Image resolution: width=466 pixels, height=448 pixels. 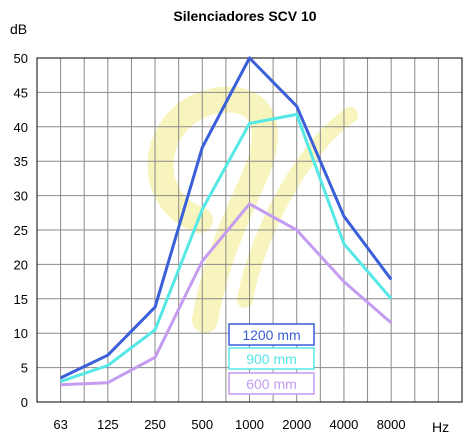 I want to click on y-axis-ticks: 0 5 10 15 20 25 30 35 40 45 50, so click(x=21, y=230).